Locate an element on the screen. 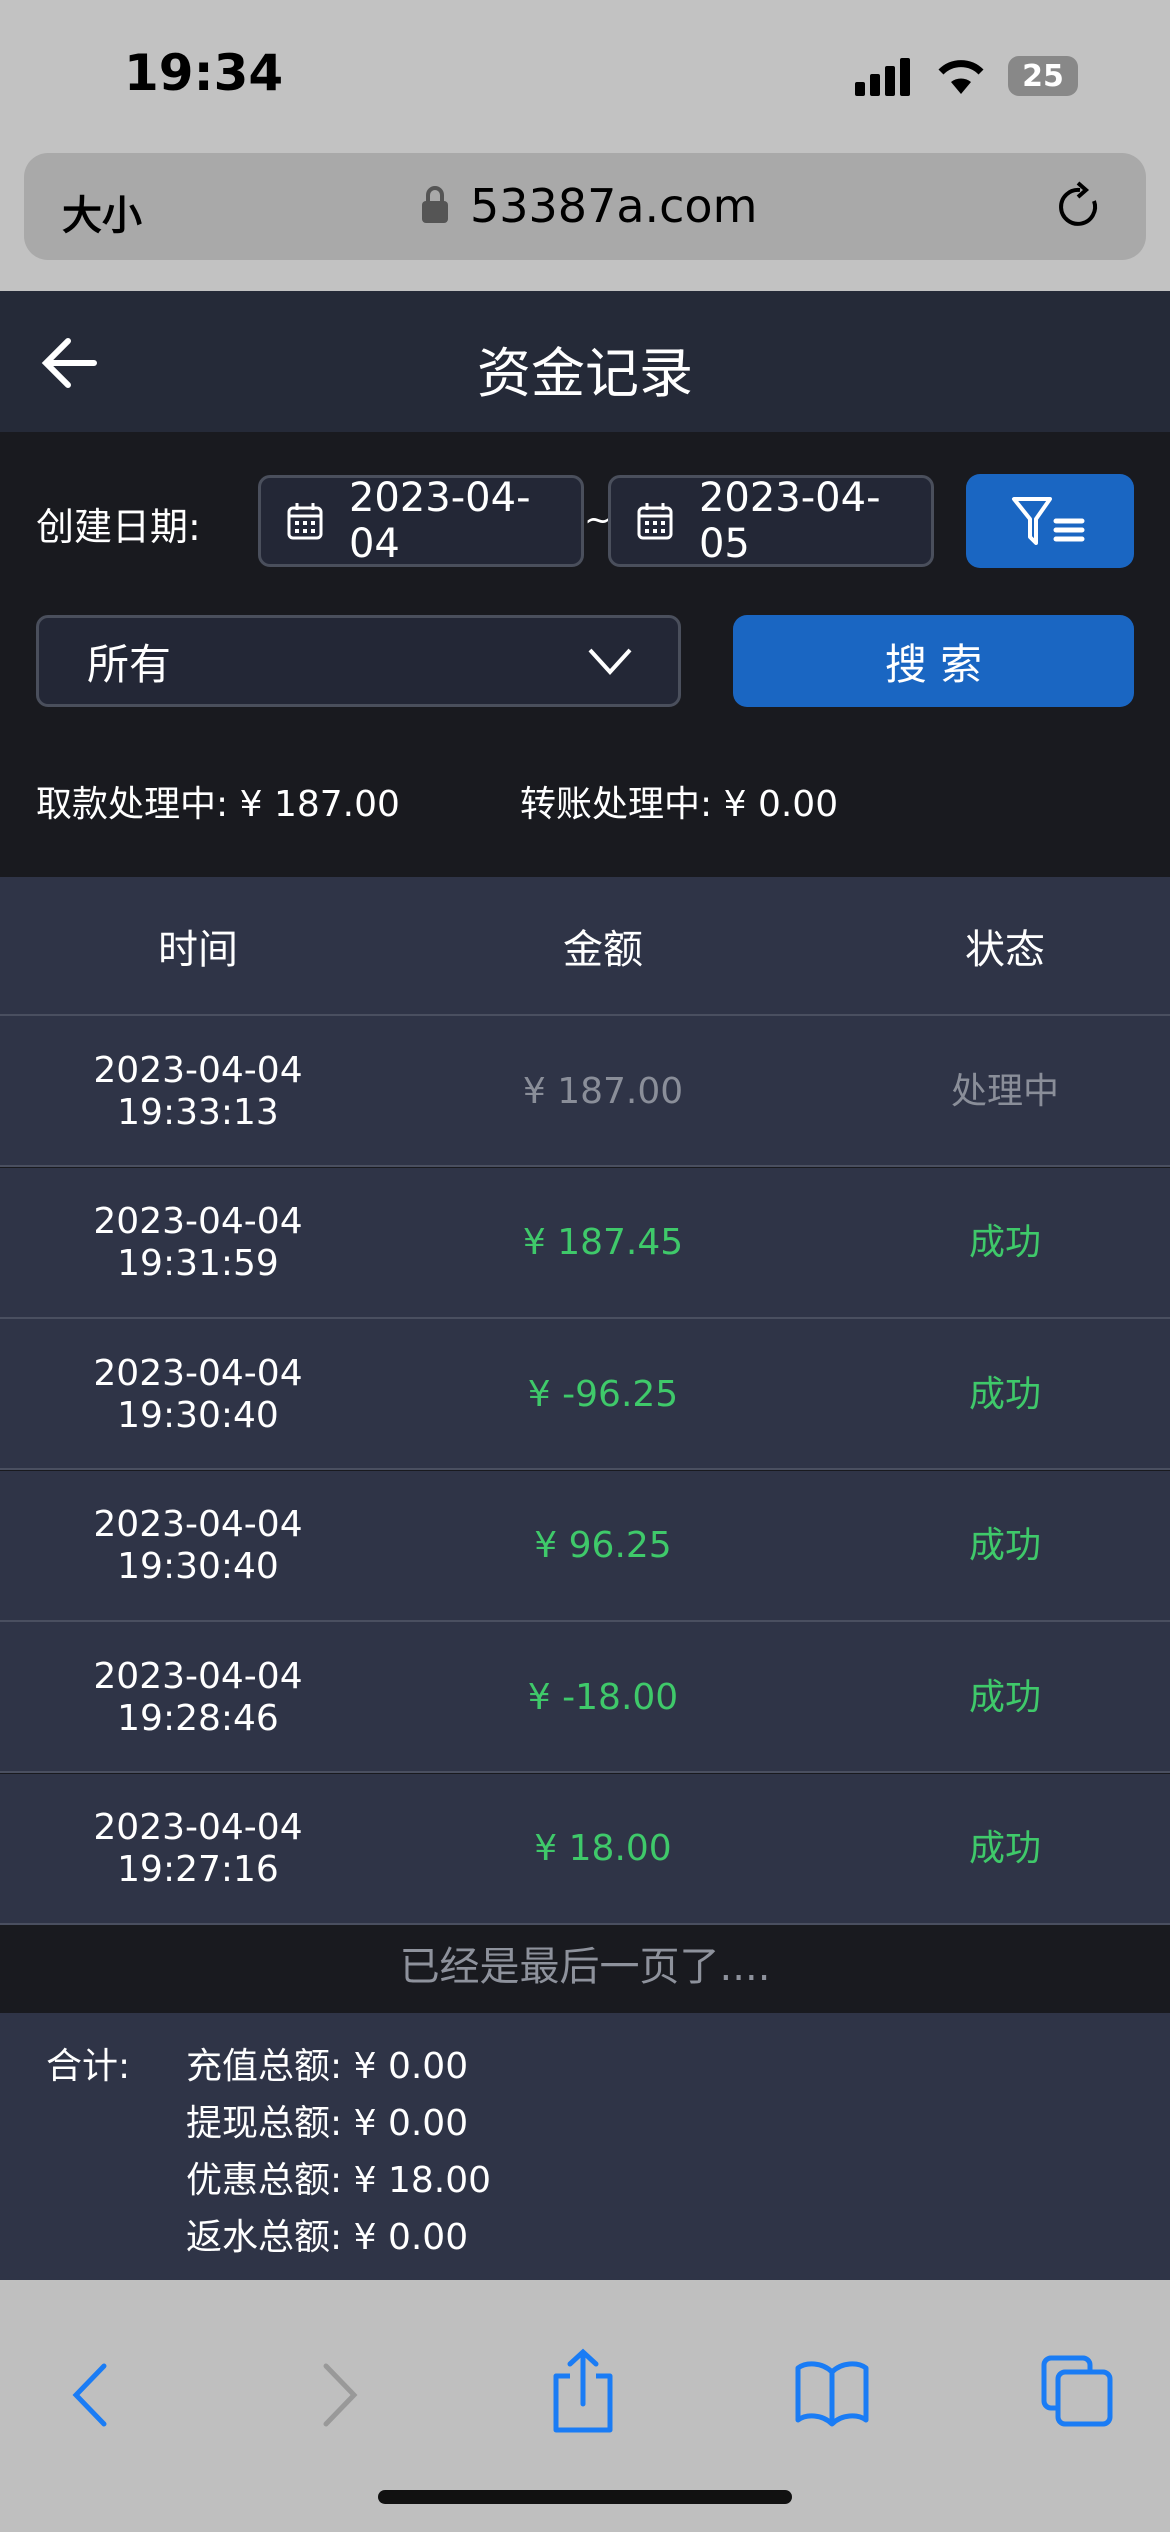 This screenshot has height=2532, width=1170. table-header: 时间 金额 状态 is located at coordinates (585, 946).